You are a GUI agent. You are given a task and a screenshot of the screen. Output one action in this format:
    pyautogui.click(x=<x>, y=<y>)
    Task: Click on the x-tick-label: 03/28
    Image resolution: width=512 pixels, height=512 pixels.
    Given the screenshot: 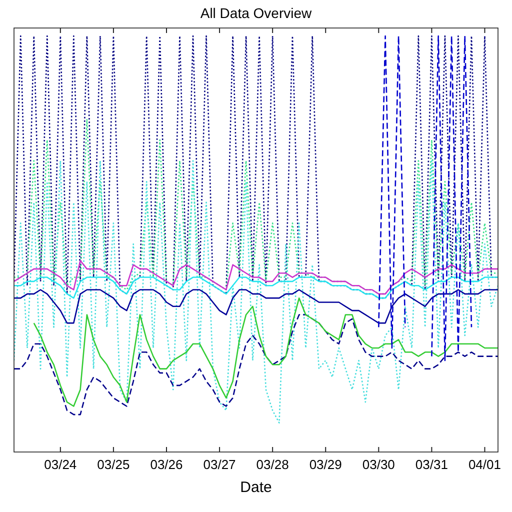 What is the action you would take?
    pyautogui.click(x=272, y=464)
    